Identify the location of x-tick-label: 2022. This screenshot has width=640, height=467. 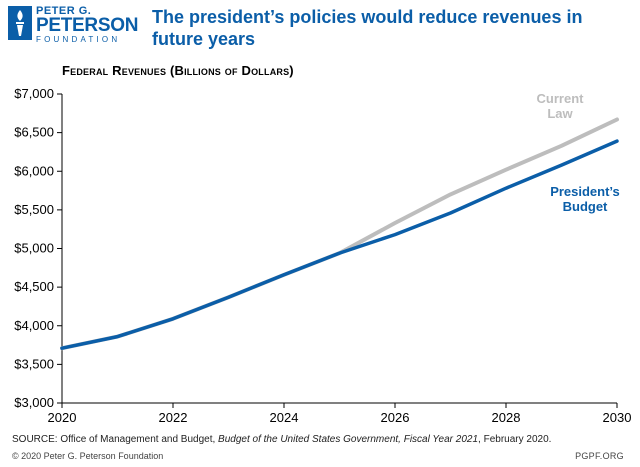
(173, 417).